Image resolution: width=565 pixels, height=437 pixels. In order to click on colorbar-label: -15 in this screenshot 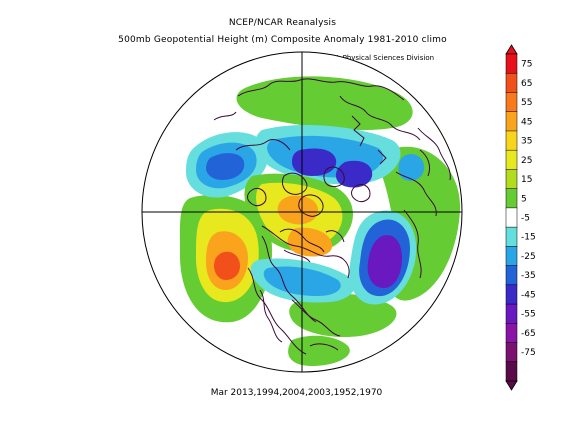, I will do `click(528, 238)`.